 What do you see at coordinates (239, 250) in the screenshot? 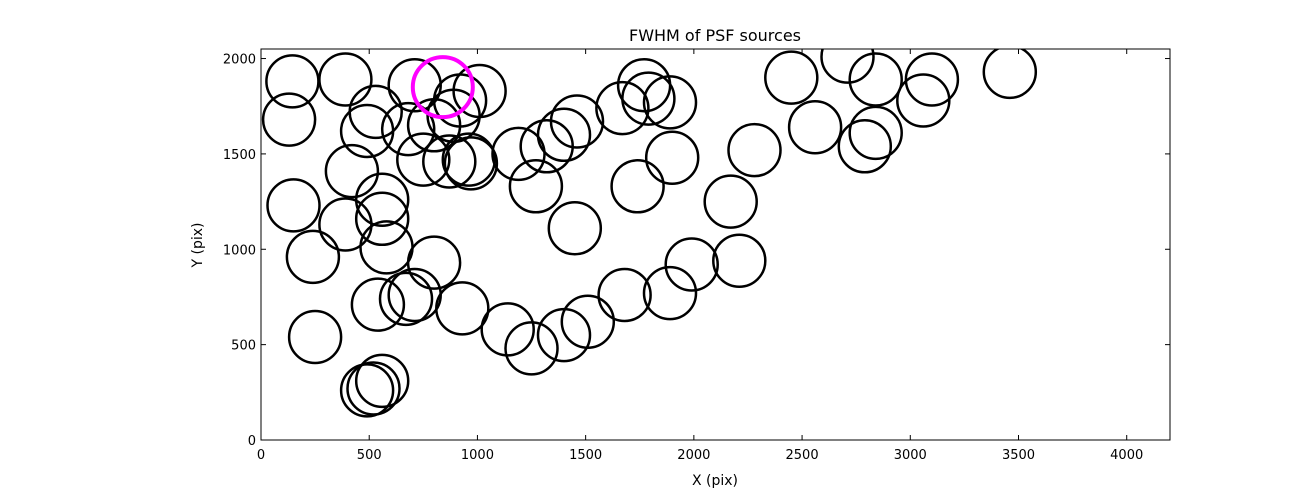
I see `y-tick-label: 1000` at bounding box center [239, 250].